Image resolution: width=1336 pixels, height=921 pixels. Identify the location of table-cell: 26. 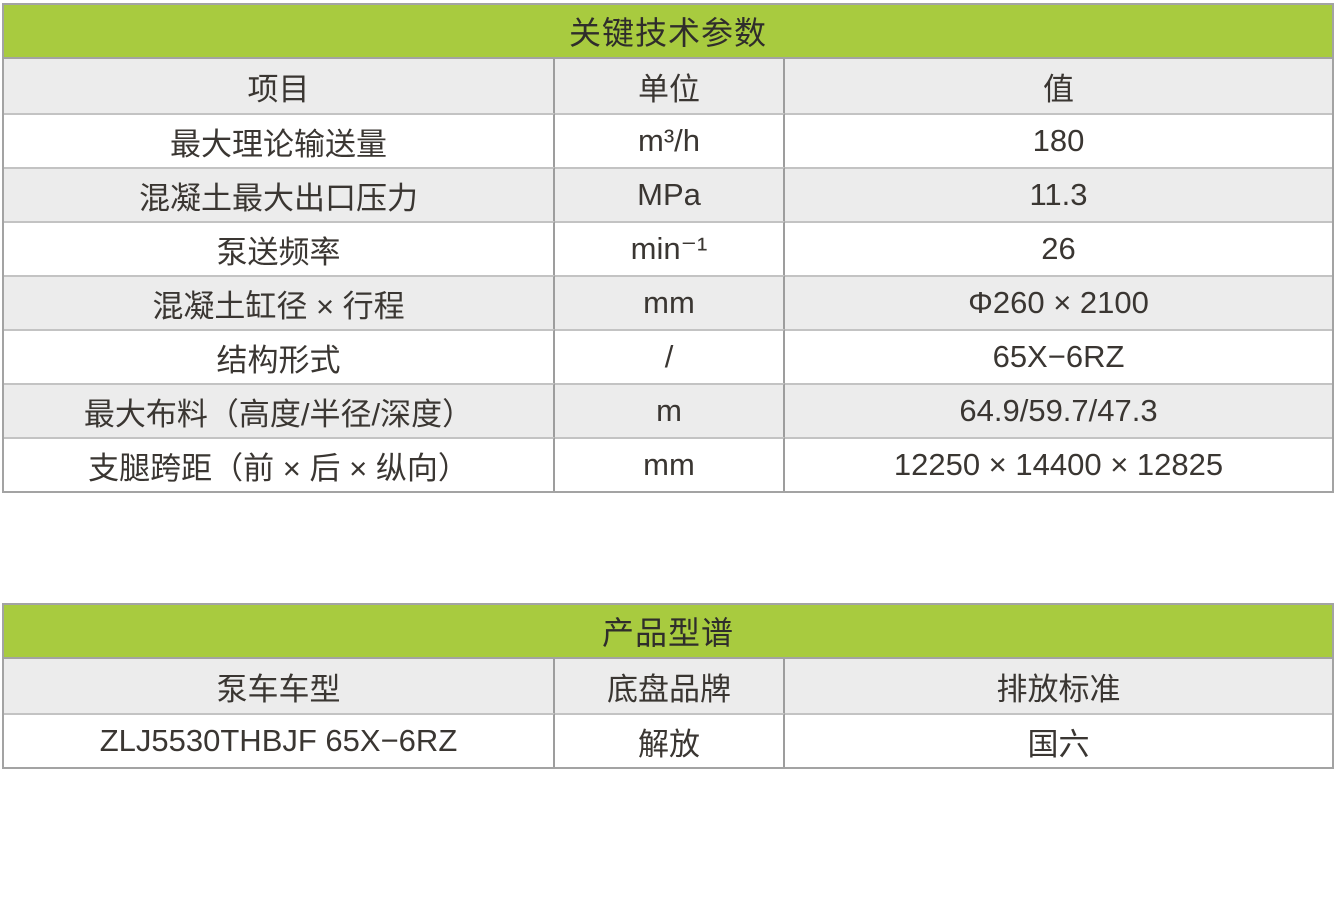
(1058, 248).